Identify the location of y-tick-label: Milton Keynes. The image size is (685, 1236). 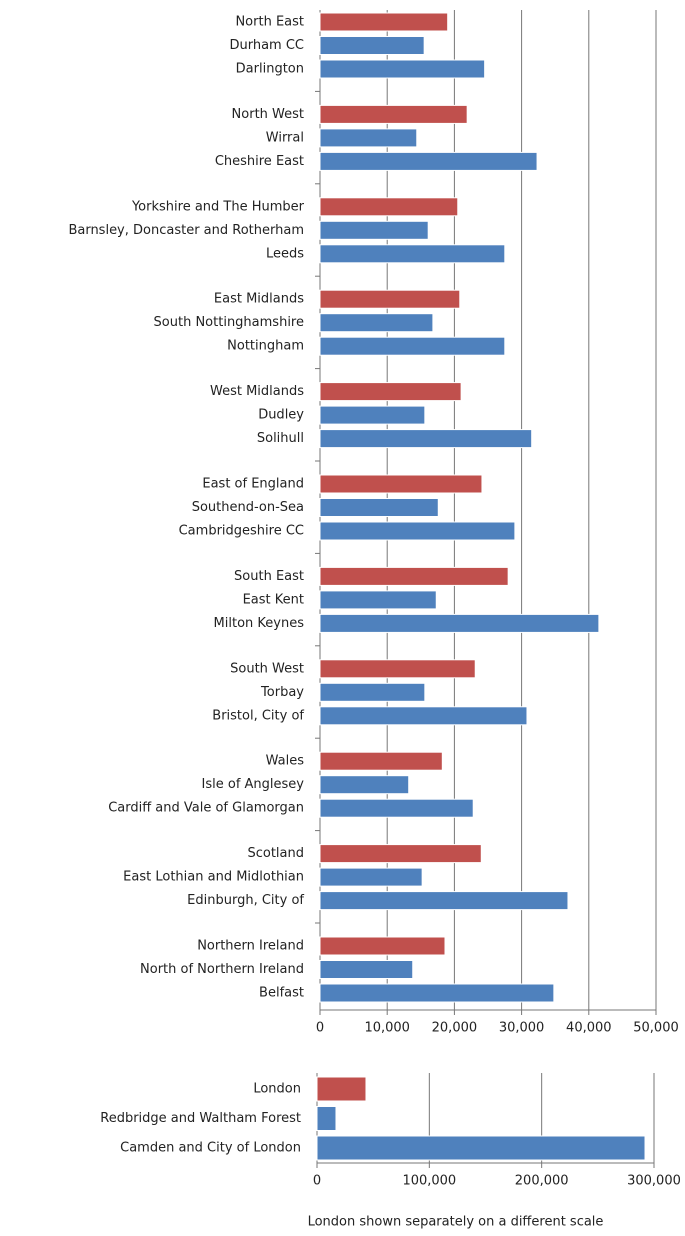
(259, 623).